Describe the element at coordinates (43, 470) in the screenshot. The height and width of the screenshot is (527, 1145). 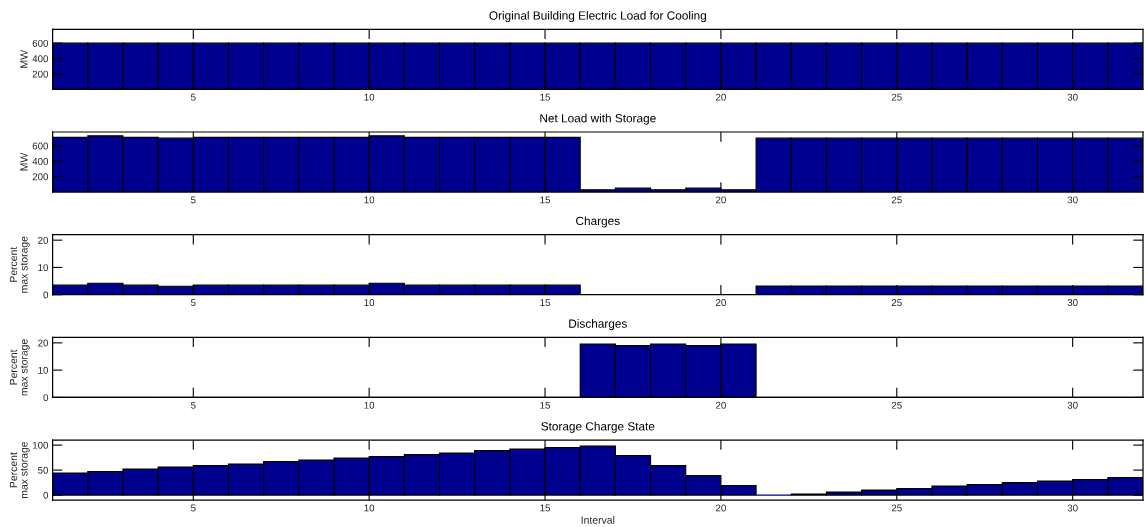
I see `y-tick-label: 50` at that location.